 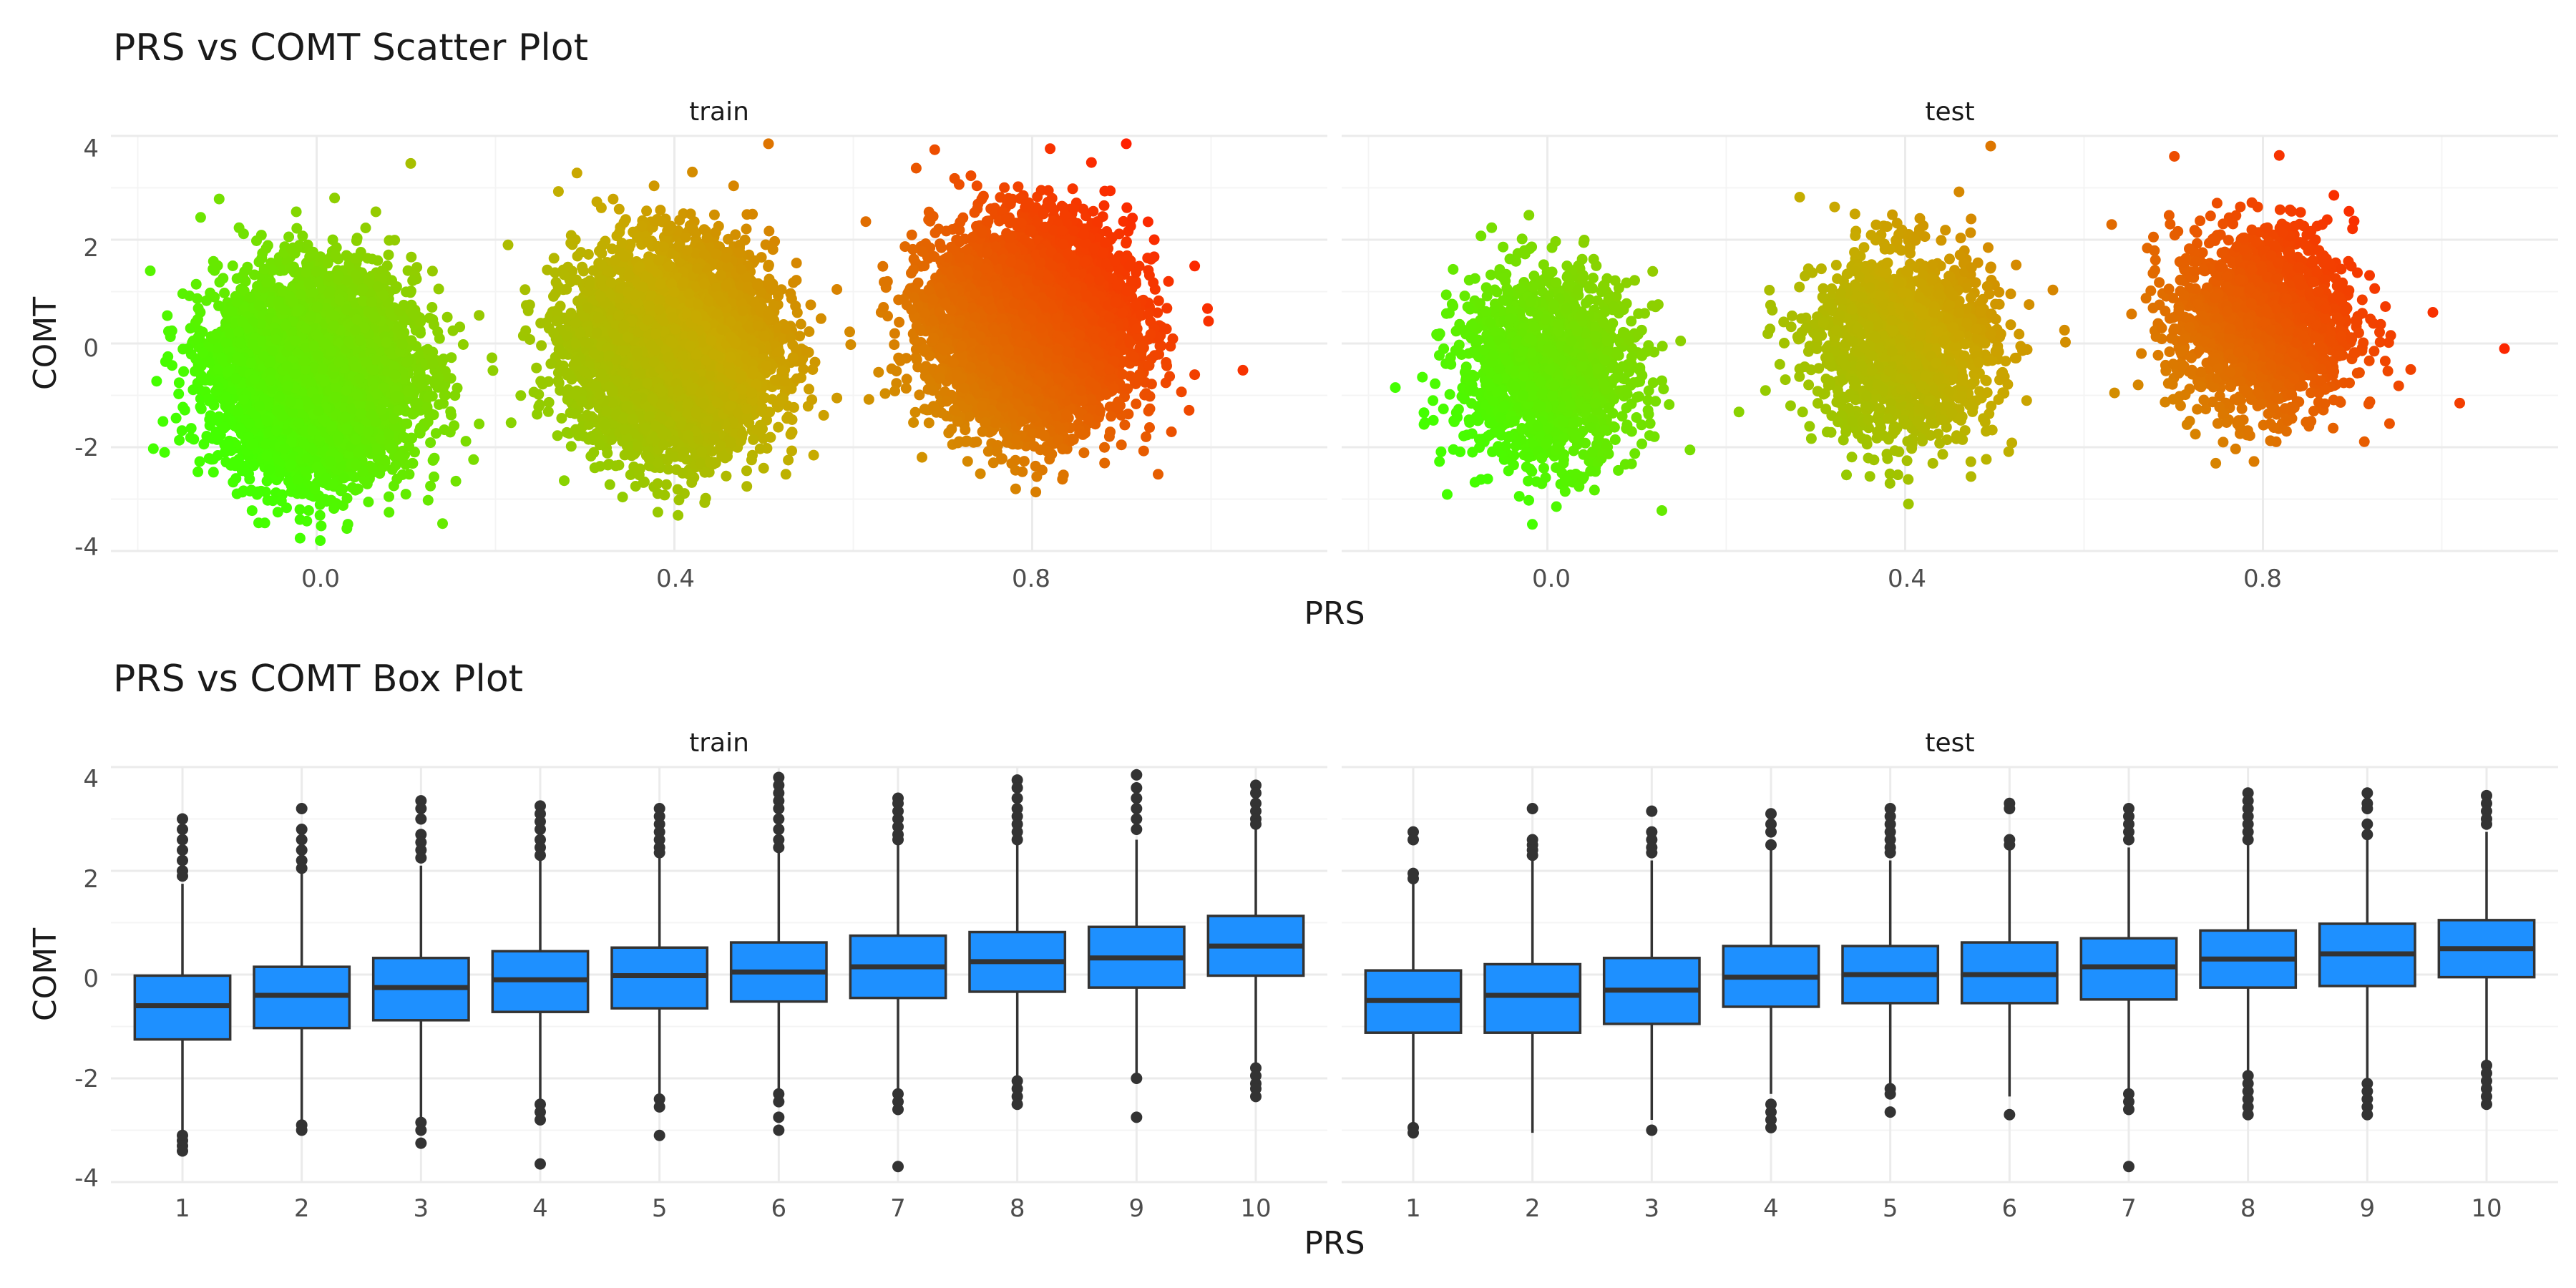 What do you see at coordinates (1949, 112) in the screenshot?
I see `scatter-facet-label-test: test` at bounding box center [1949, 112].